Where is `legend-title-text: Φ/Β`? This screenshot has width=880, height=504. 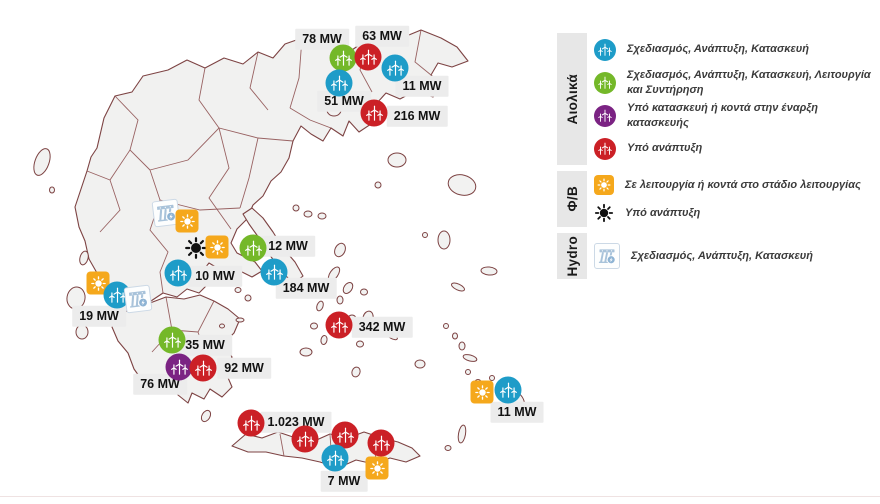 legend-title-text: Φ/Β is located at coordinates (572, 199).